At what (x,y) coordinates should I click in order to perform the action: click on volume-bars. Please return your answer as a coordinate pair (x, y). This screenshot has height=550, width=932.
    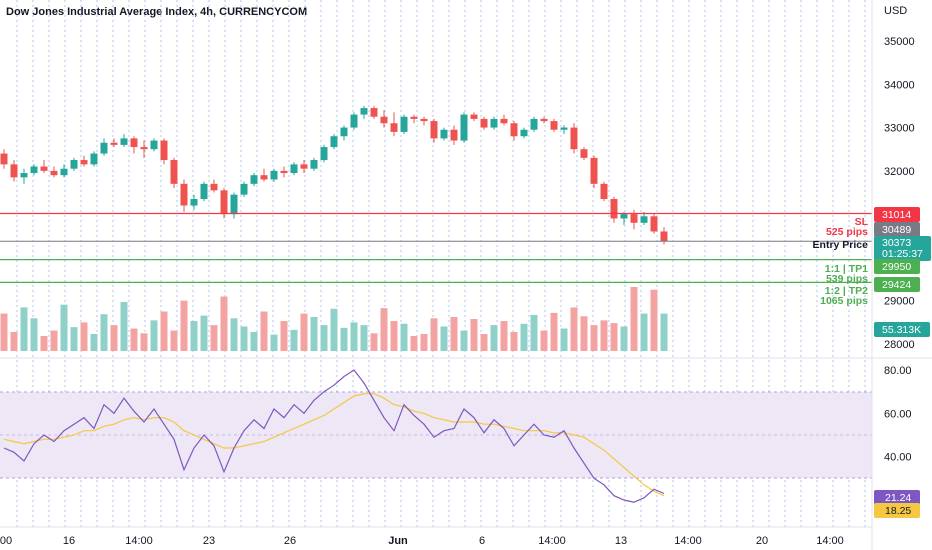
    Looking at the image, I should click on (334, 319).